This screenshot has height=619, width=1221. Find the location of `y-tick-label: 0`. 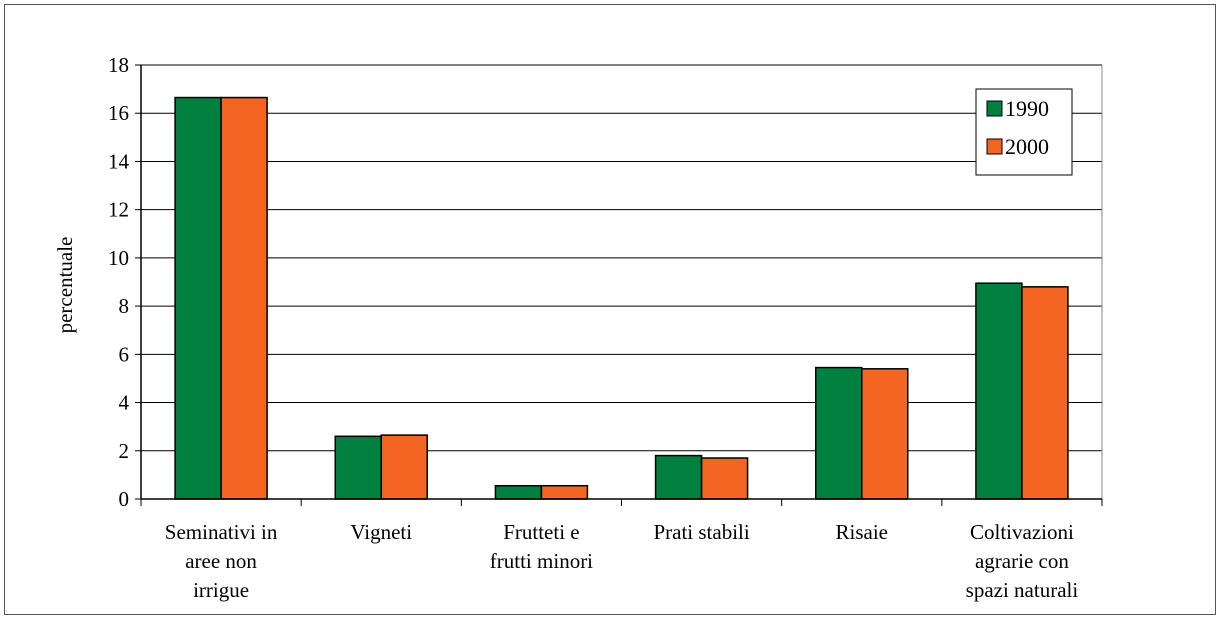

y-tick-label: 0 is located at coordinates (124, 499).